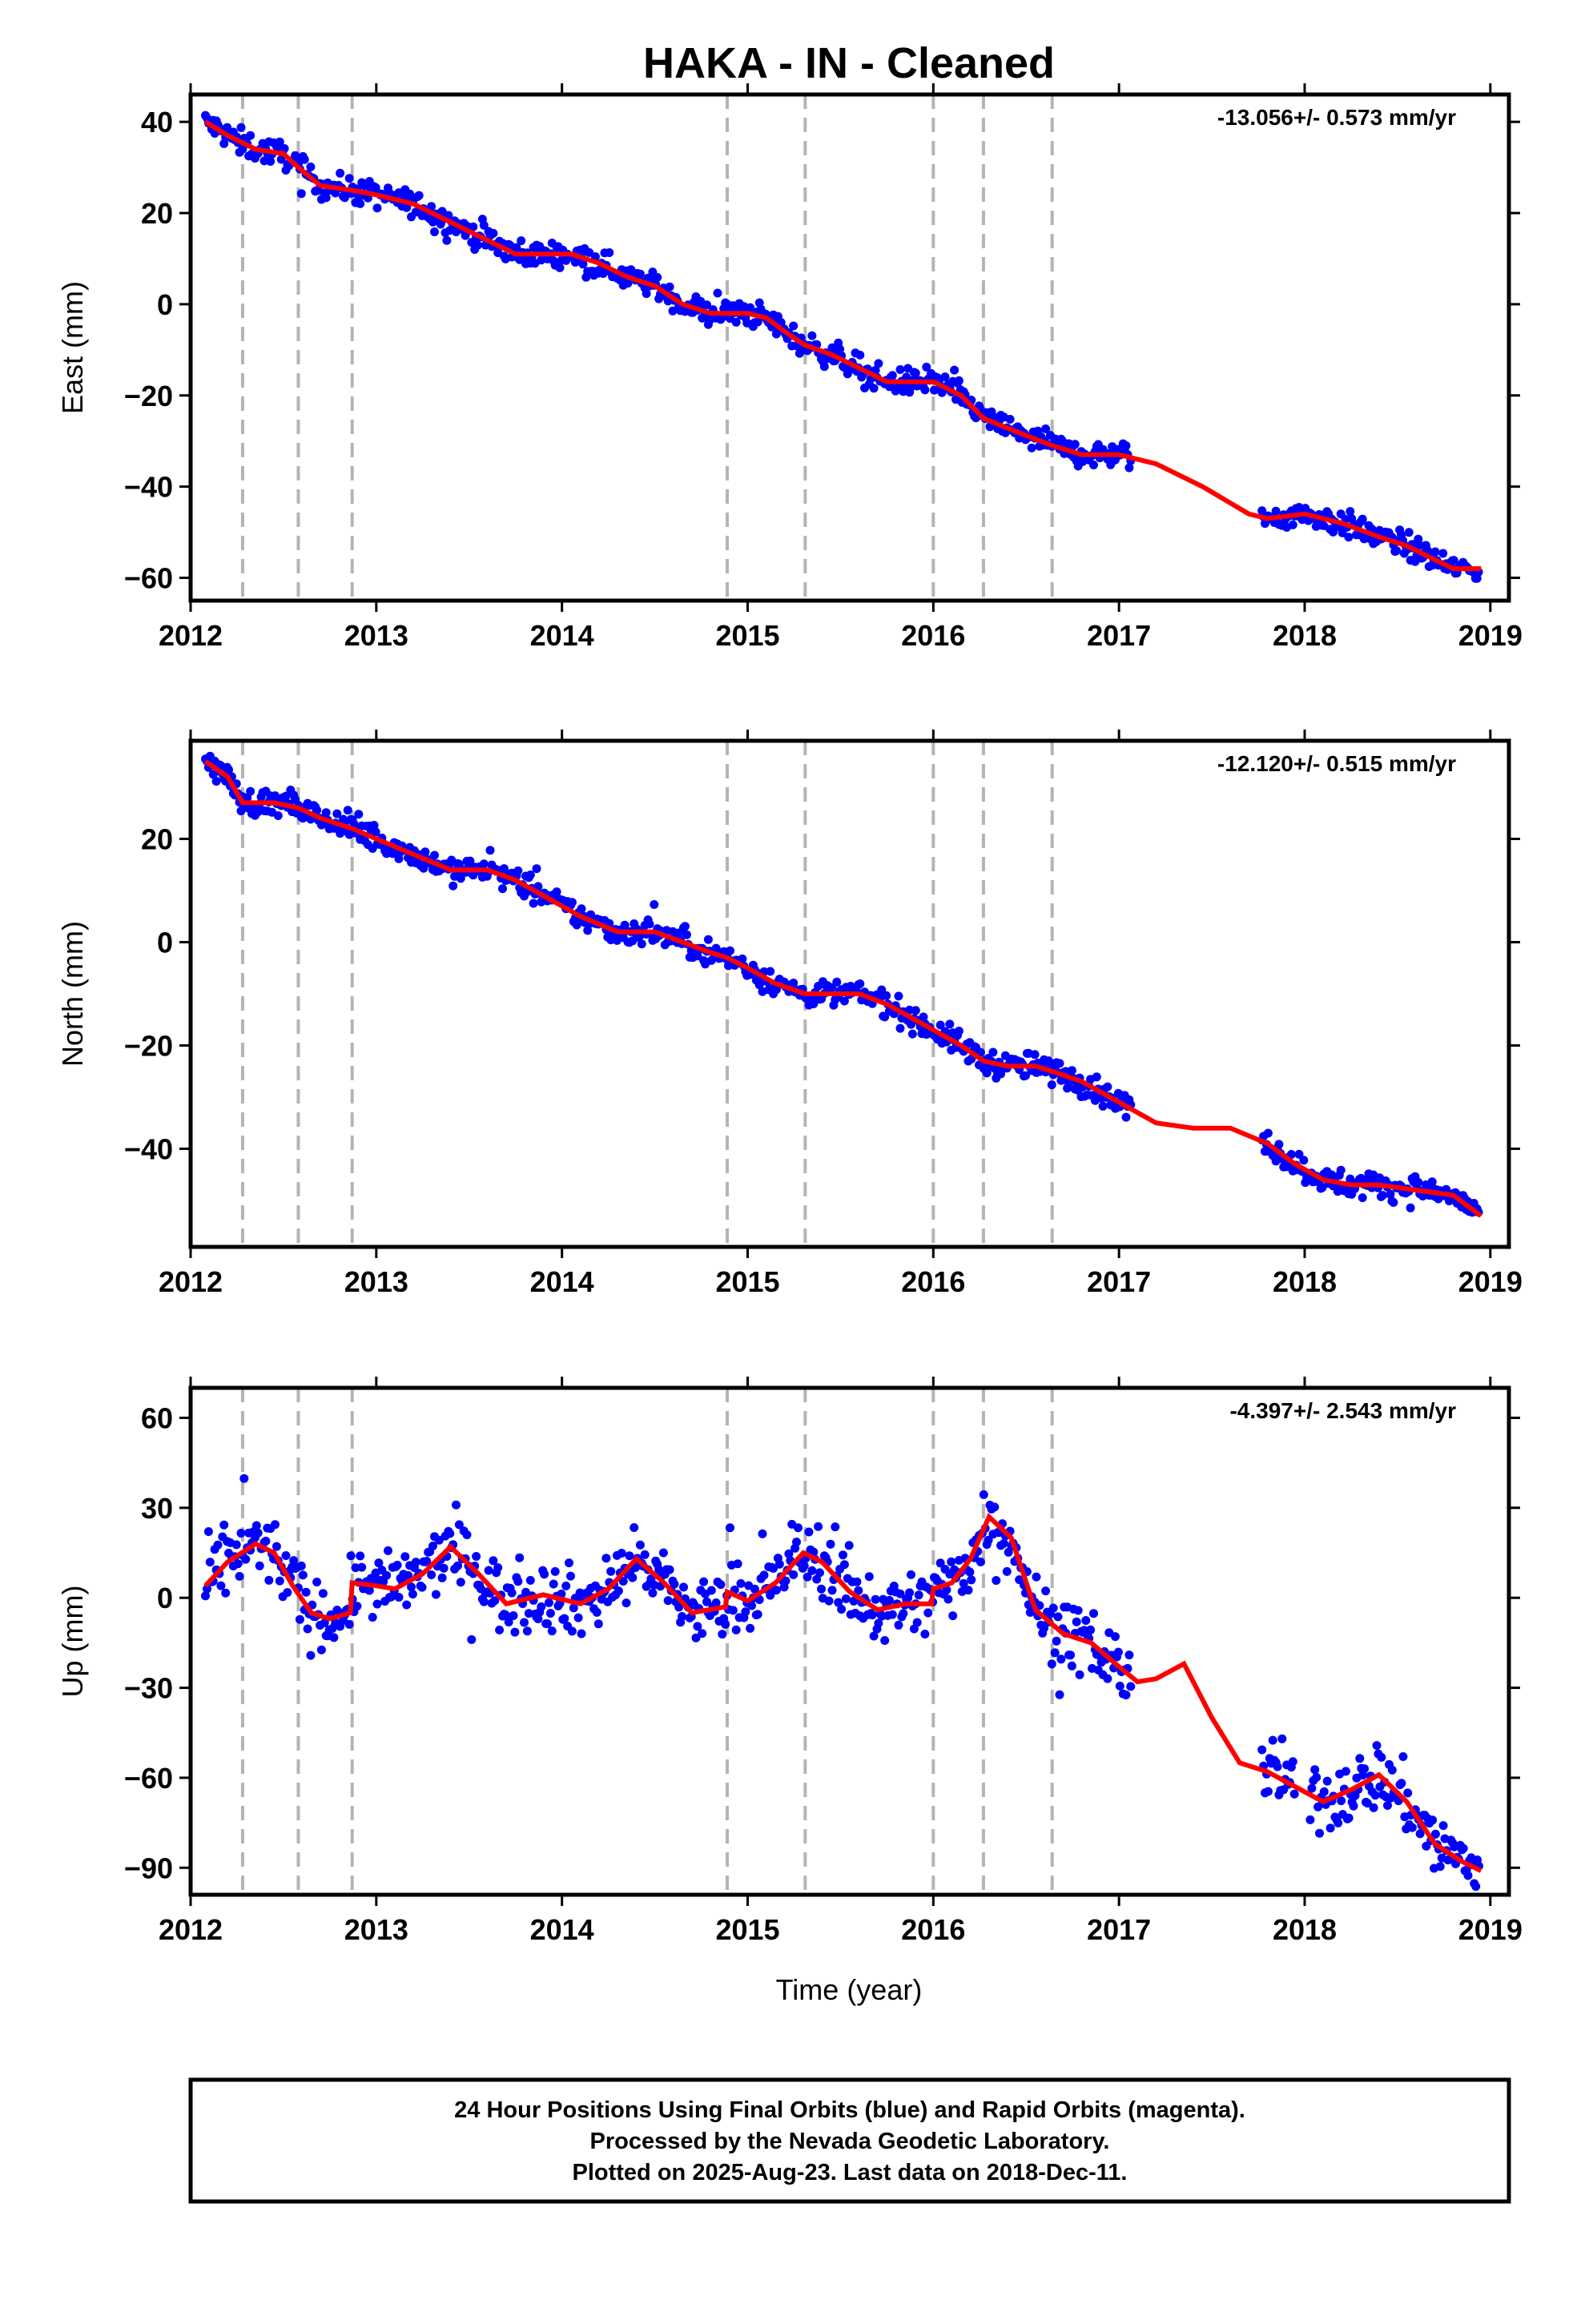 The width and height of the screenshot is (1589, 2324). I want to click on east-y-axis-label: East (mm), so click(72, 347).